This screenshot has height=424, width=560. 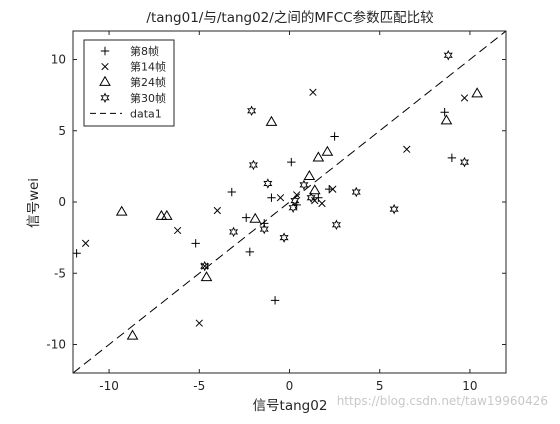 I want to click on legend-label-4: data1, so click(x=146, y=113).